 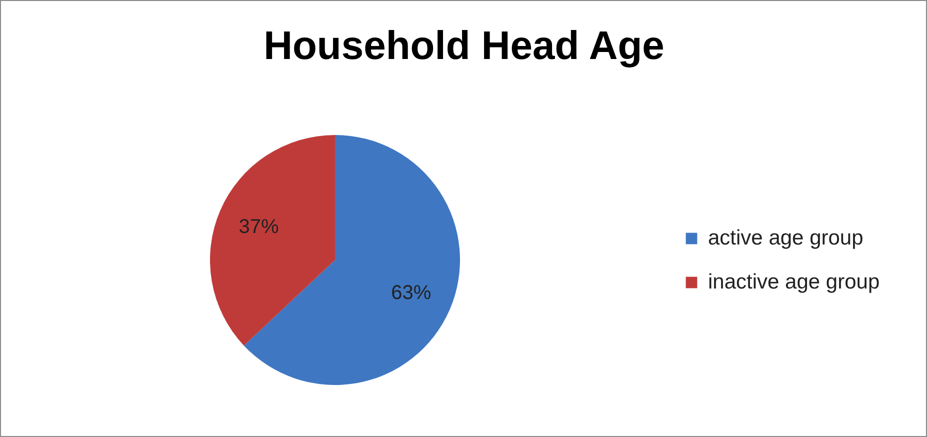 What do you see at coordinates (794, 282) in the screenshot?
I see `legend-label: inactive age group` at bounding box center [794, 282].